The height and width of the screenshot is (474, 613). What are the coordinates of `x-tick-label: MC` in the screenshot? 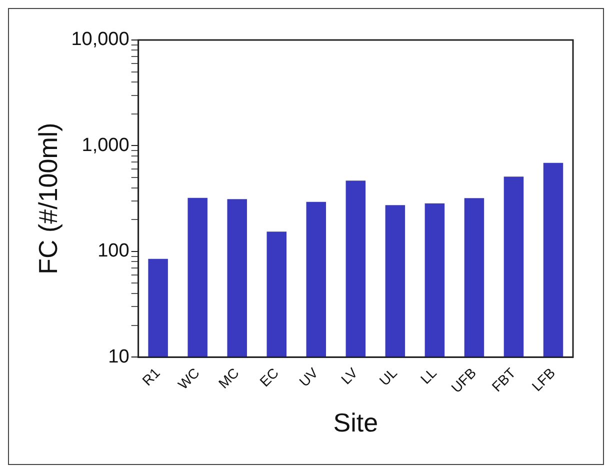 It's located at (228, 378).